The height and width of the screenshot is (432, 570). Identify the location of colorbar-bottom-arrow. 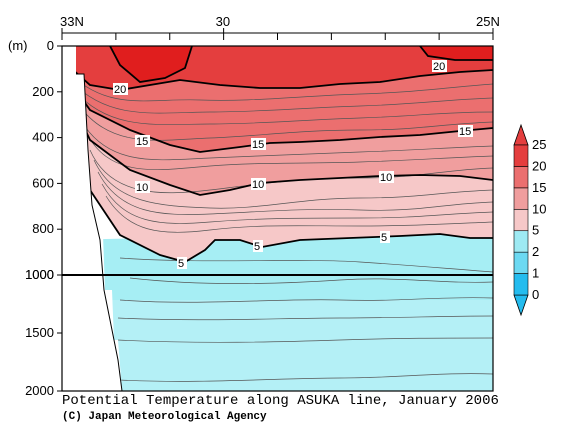
(521, 305).